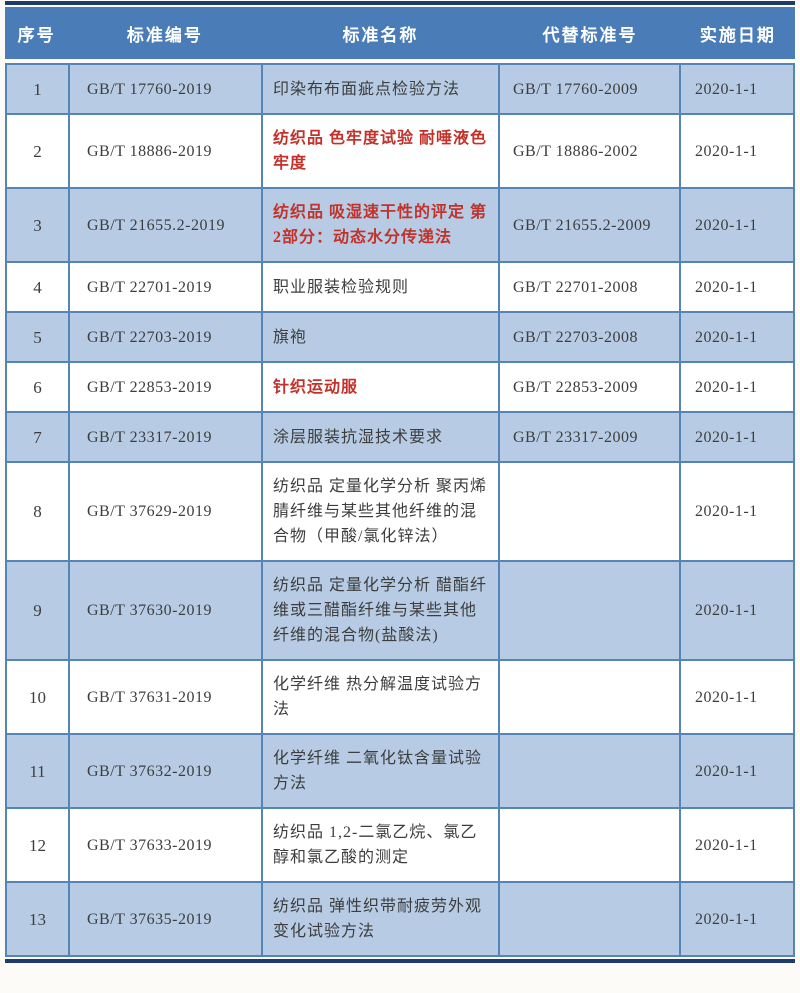  I want to click on cell-seq: 10, so click(37, 697).